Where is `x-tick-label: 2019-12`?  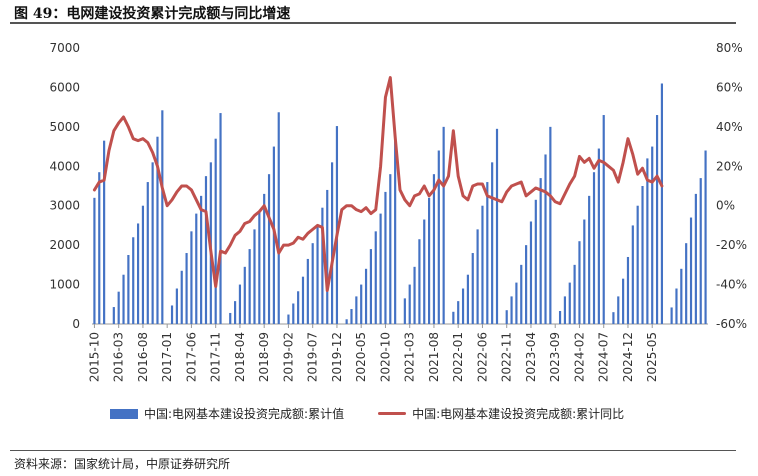 x-tick-label: 2019-12 is located at coordinates (337, 357).